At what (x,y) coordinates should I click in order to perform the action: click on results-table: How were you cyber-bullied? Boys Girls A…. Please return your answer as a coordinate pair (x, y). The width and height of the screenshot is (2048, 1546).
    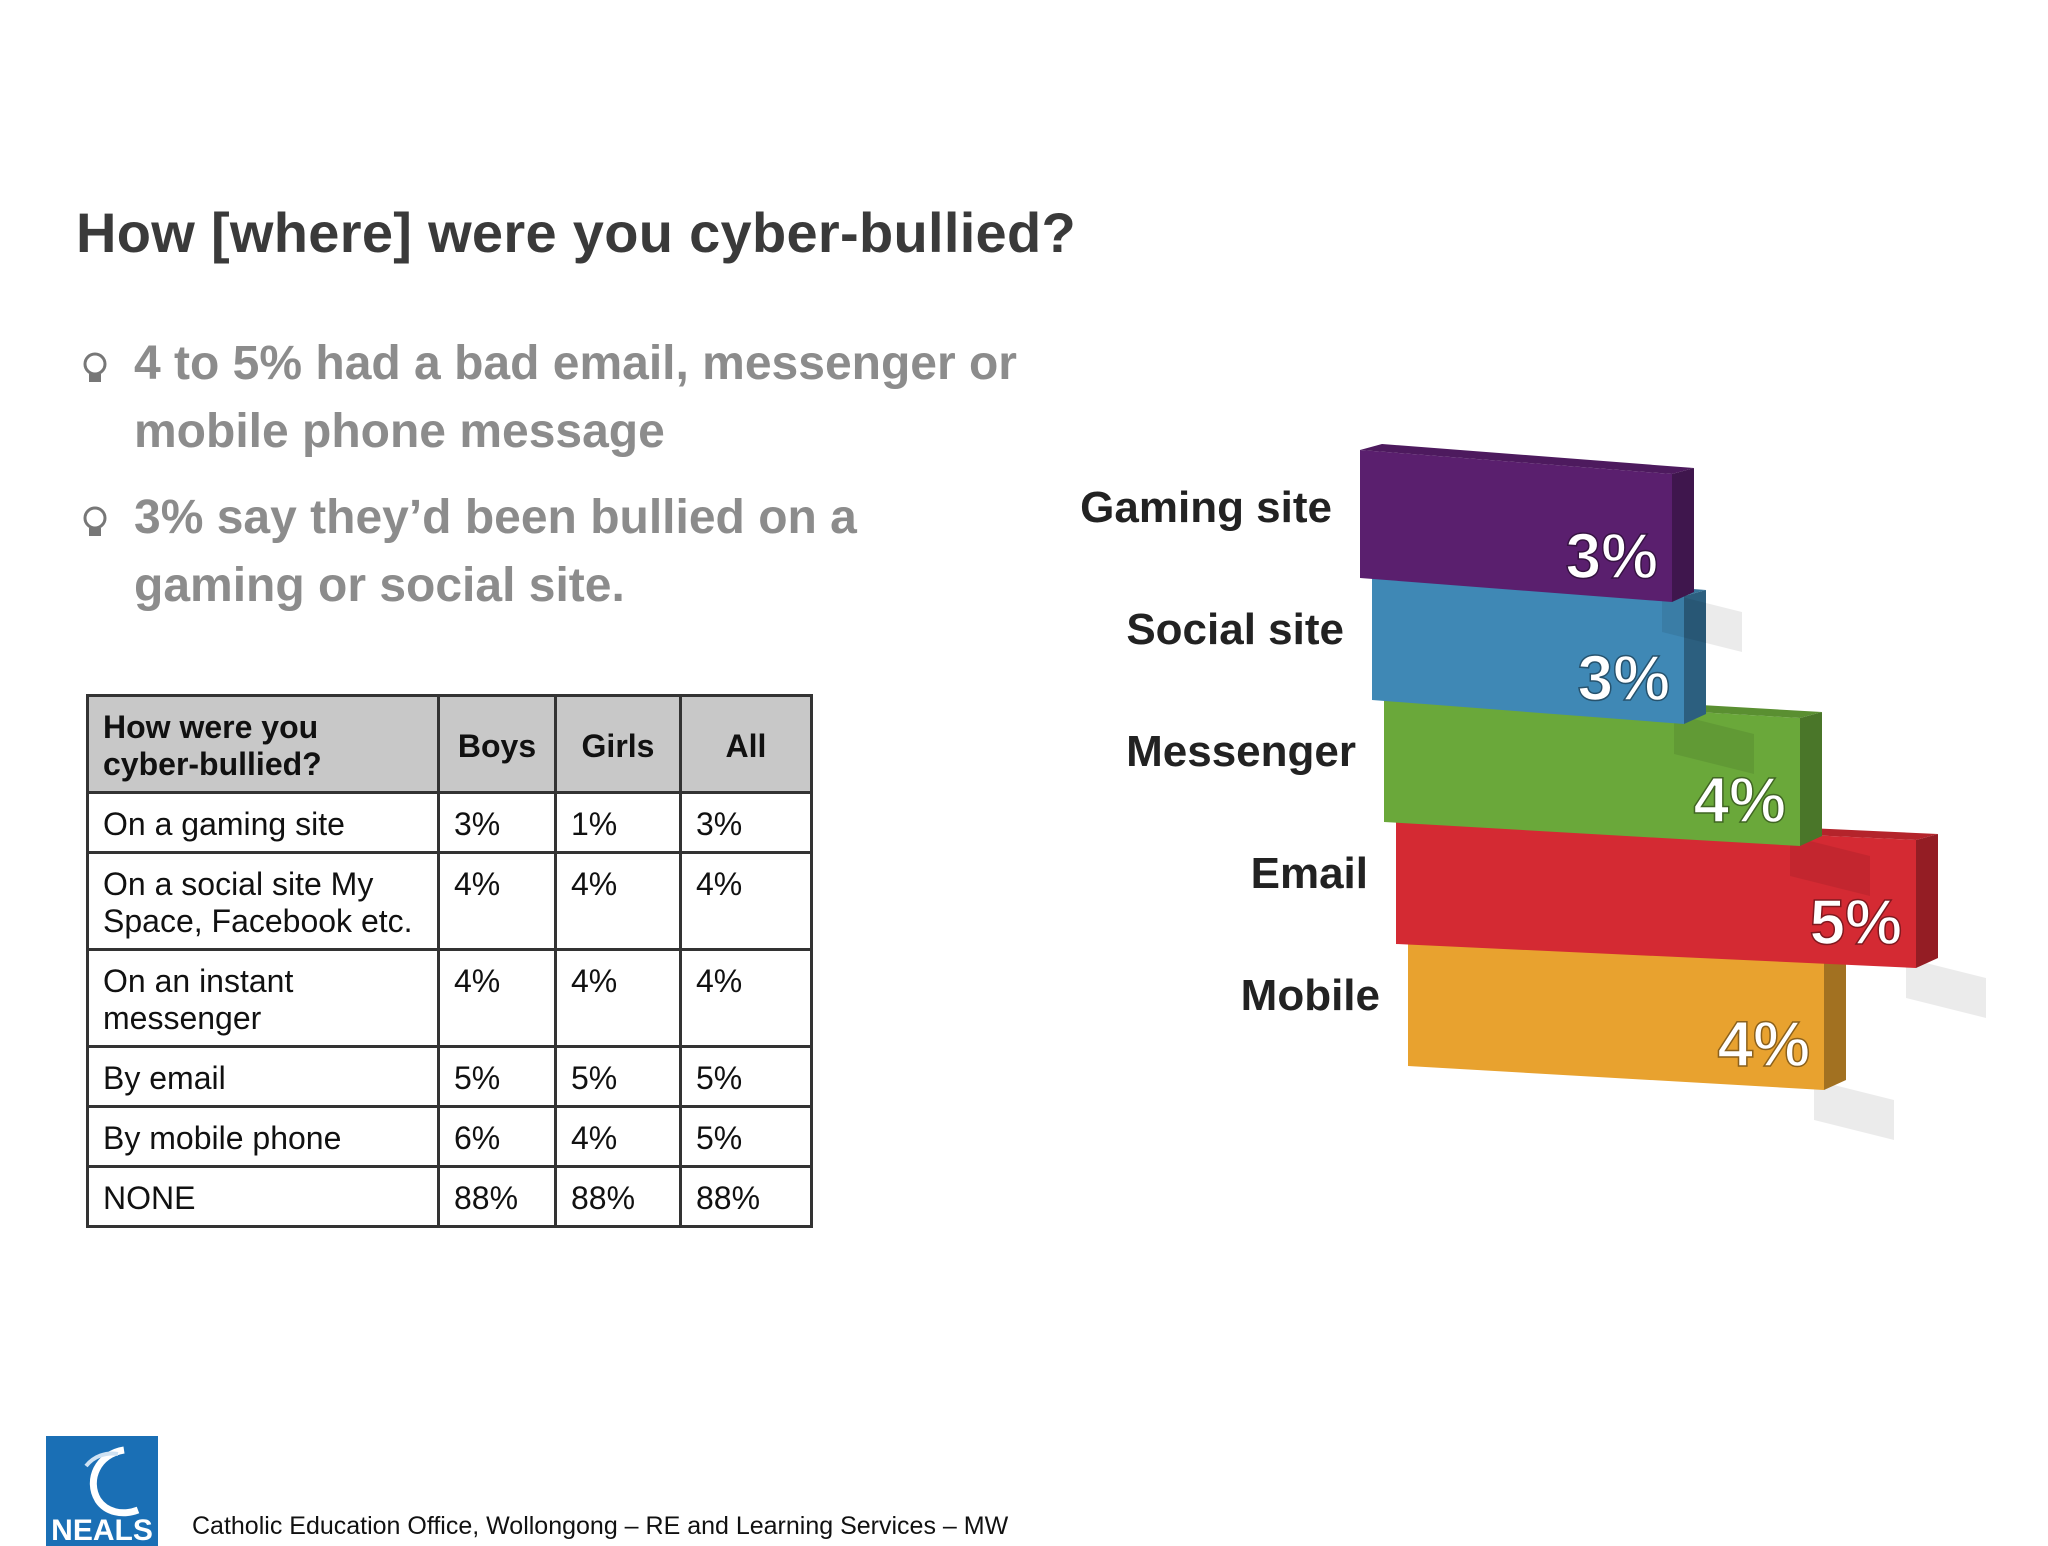
    Looking at the image, I should click on (449, 961).